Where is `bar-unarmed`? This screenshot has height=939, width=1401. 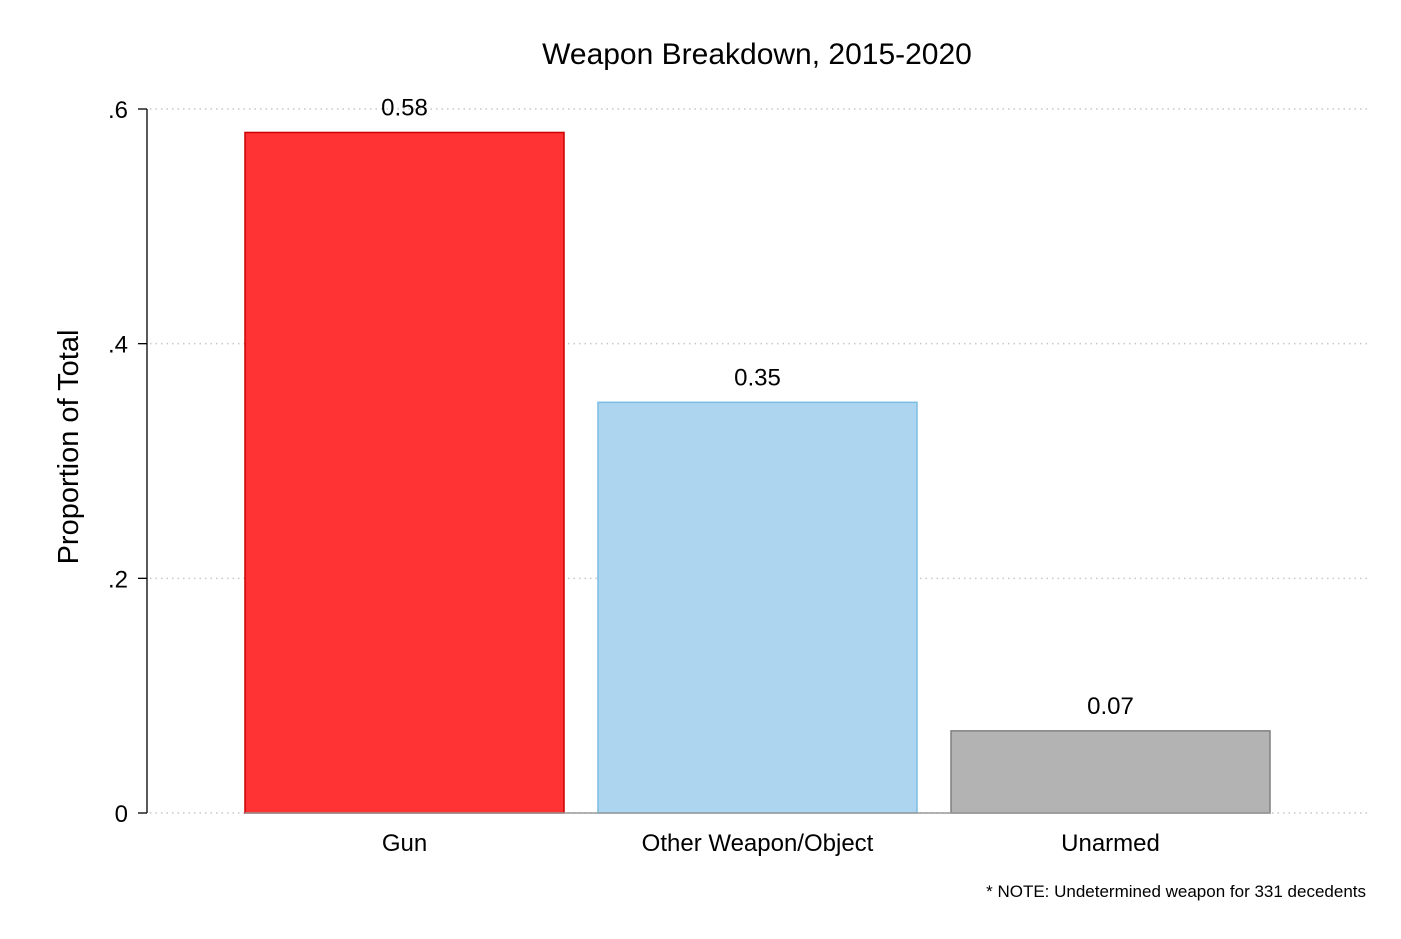
bar-unarmed is located at coordinates (1110, 772).